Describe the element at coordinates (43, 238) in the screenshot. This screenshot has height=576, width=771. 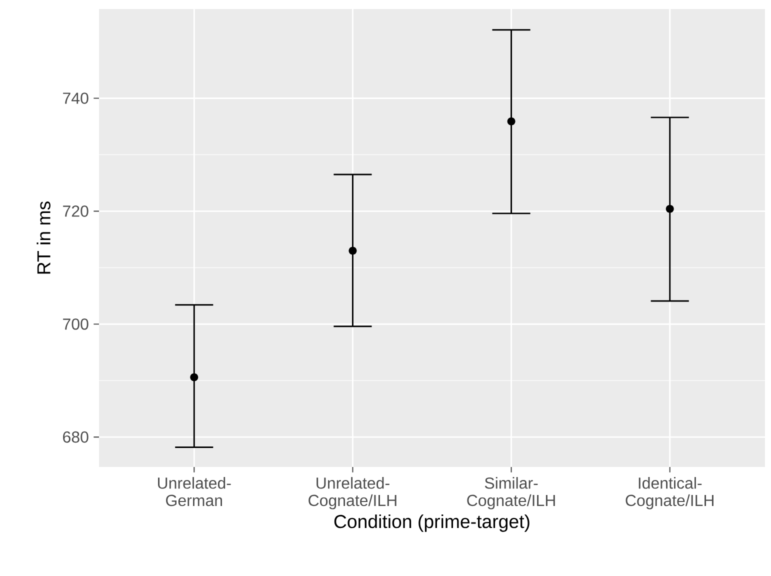
I see `y-axis-title: RT in ms` at that location.